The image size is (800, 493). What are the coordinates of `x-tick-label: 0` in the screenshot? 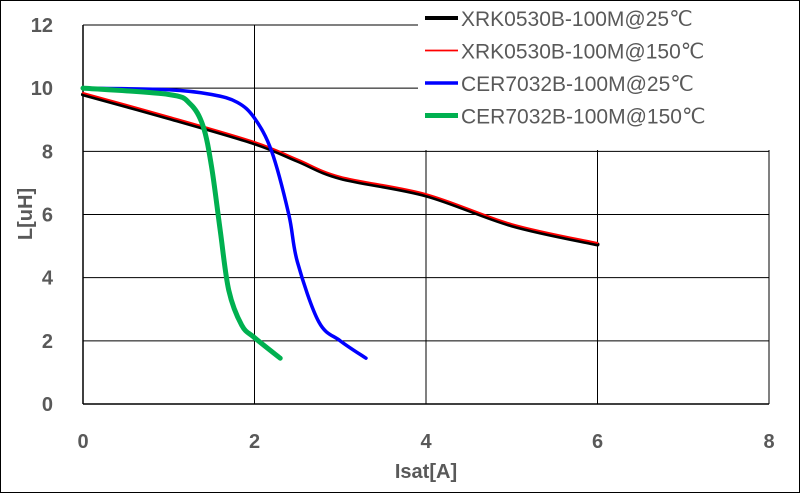 It's located at (82, 442).